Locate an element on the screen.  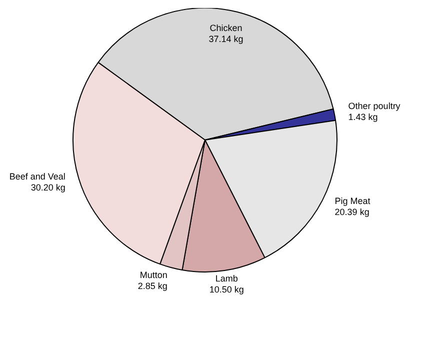
data-label: 1.43 kg is located at coordinates (363, 117).